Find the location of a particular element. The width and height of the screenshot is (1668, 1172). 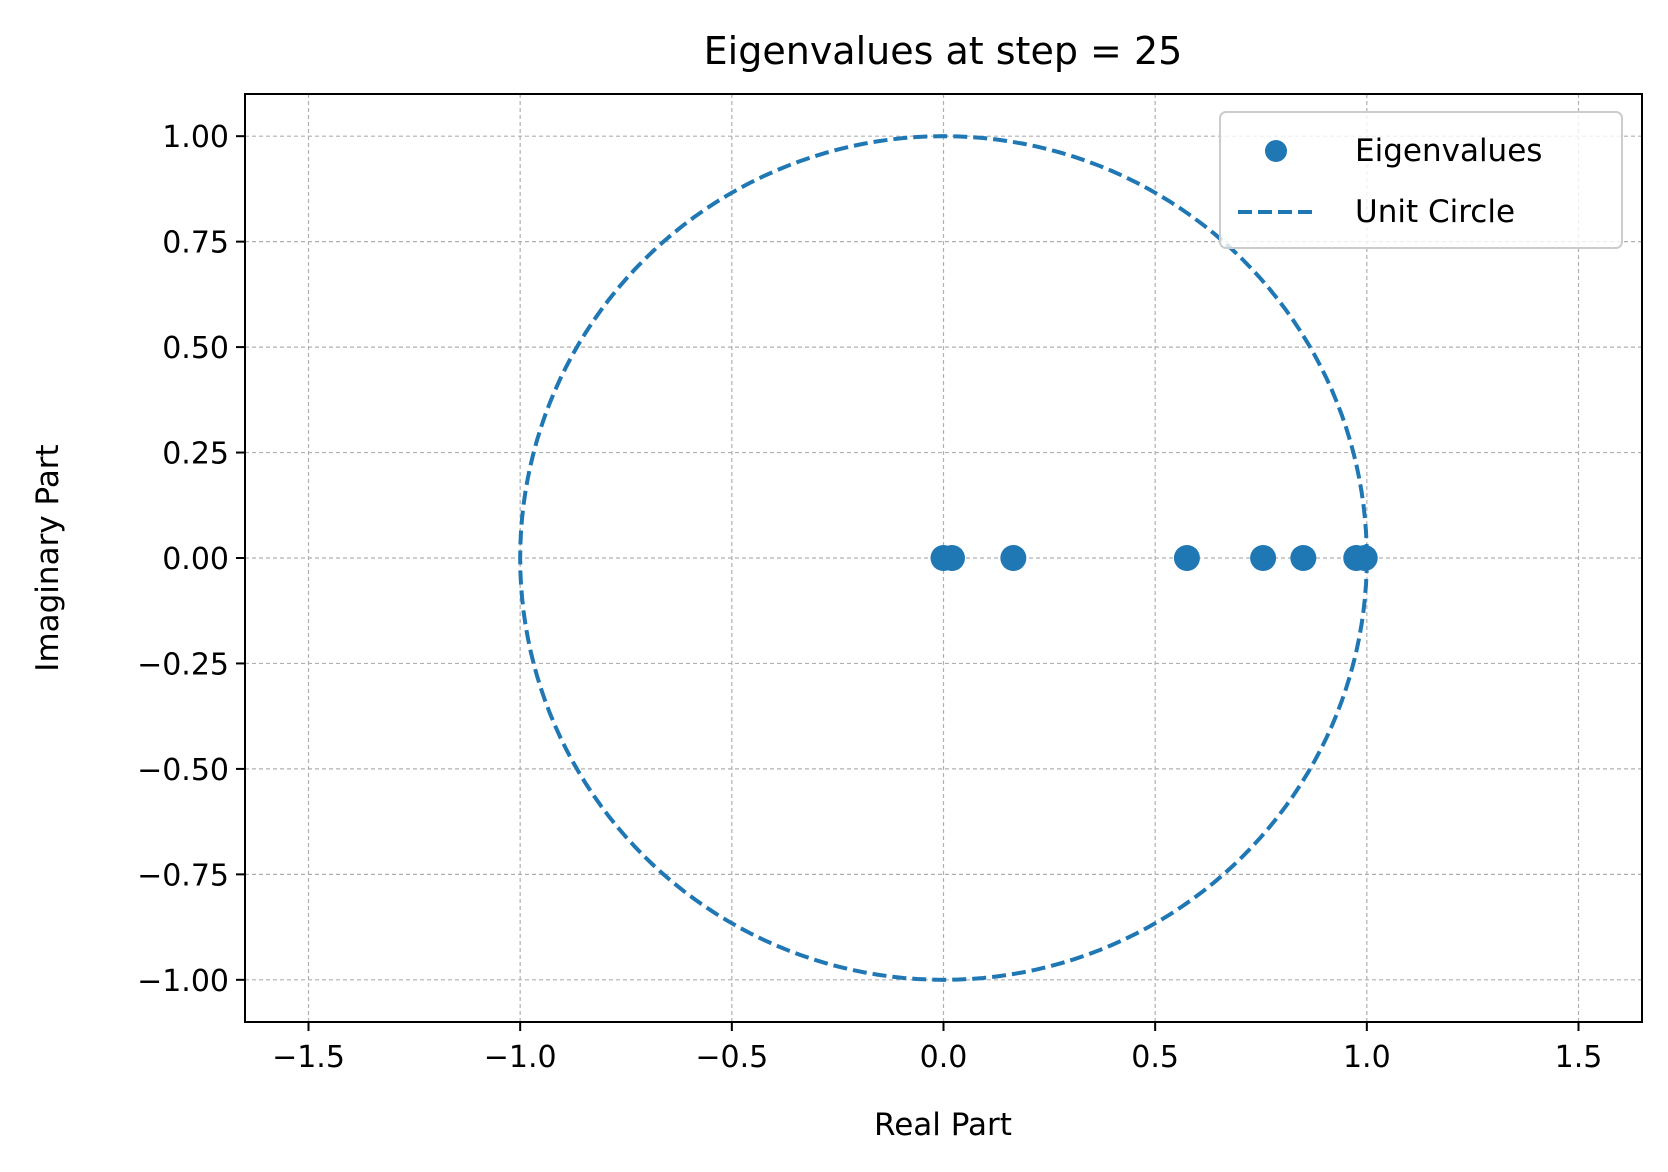

legend: Eigenvalues Unit Circle is located at coordinates (1421, 180).